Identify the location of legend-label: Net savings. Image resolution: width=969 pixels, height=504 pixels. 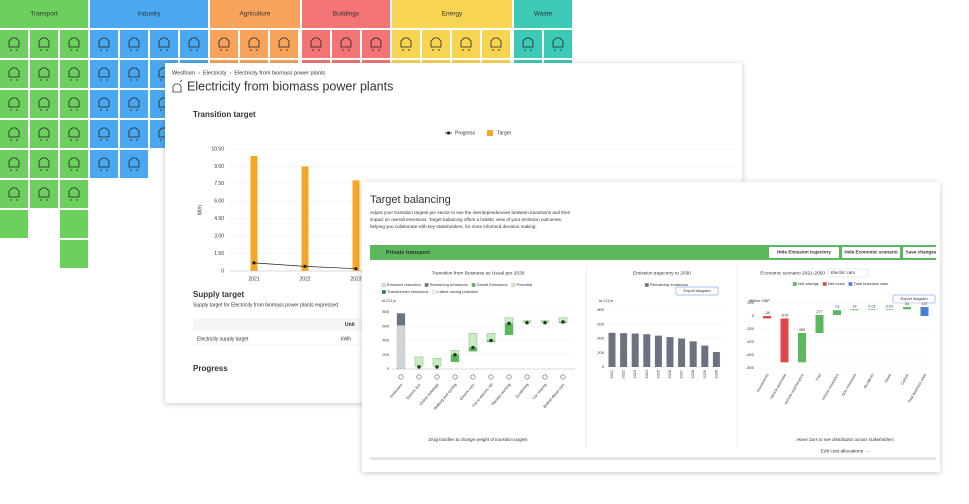
(808, 283).